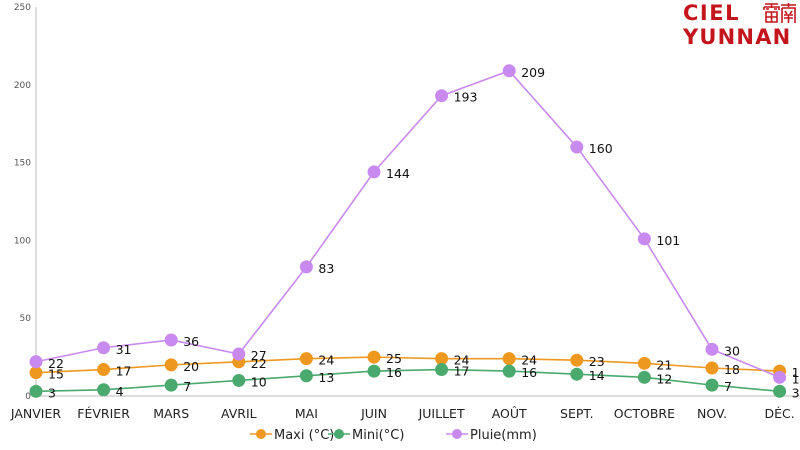 The image size is (800, 450). What do you see at coordinates (597, 375) in the screenshot?
I see `data-label: 14` at bounding box center [597, 375].